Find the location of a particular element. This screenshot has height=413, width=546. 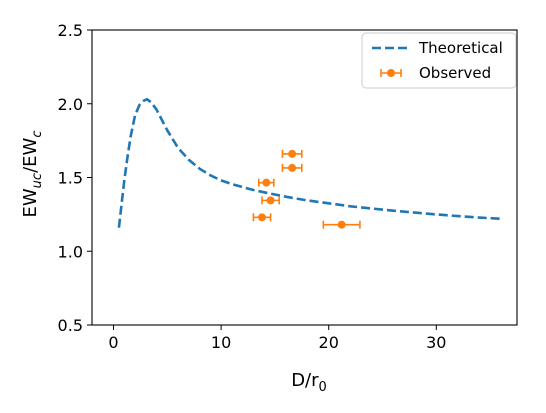

y-axis-label-sub-2: c is located at coordinates (37, 134).